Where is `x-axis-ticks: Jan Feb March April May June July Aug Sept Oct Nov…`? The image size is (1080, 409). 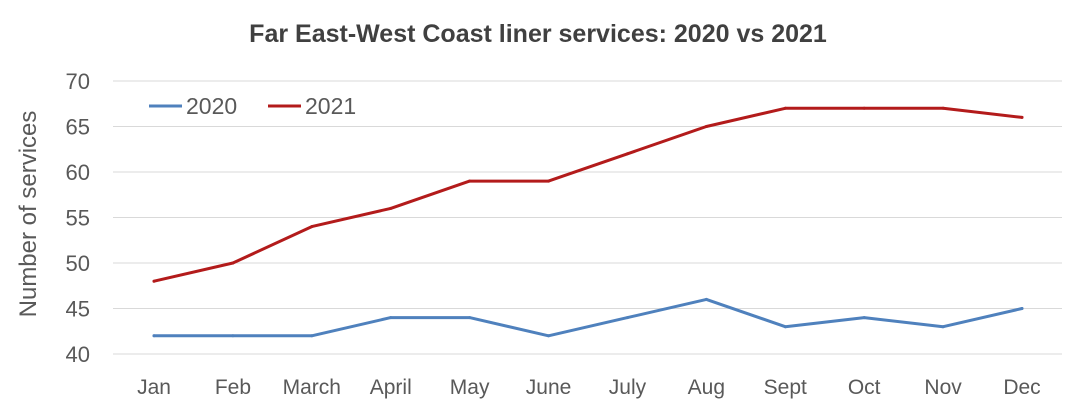
x-axis-ticks: Jan Feb March April May June July Aug Sept Oct Nov… is located at coordinates (589, 387).